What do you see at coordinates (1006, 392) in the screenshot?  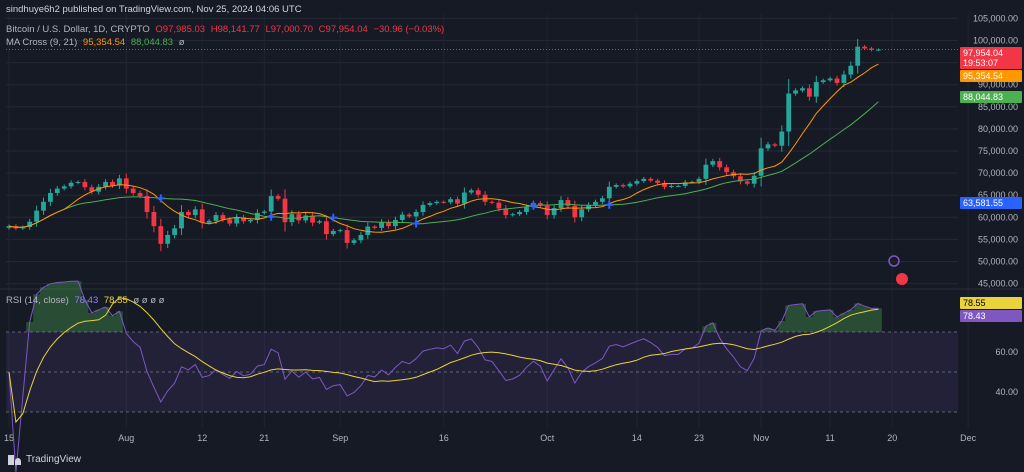 I see `rsi-tick-label: 40.00` at bounding box center [1006, 392].